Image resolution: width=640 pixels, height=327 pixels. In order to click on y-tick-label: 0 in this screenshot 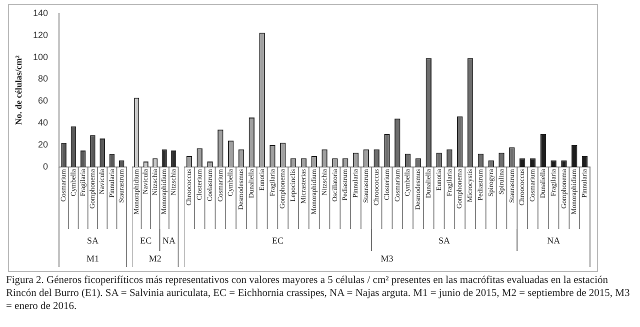, I will do `click(45, 166)`.